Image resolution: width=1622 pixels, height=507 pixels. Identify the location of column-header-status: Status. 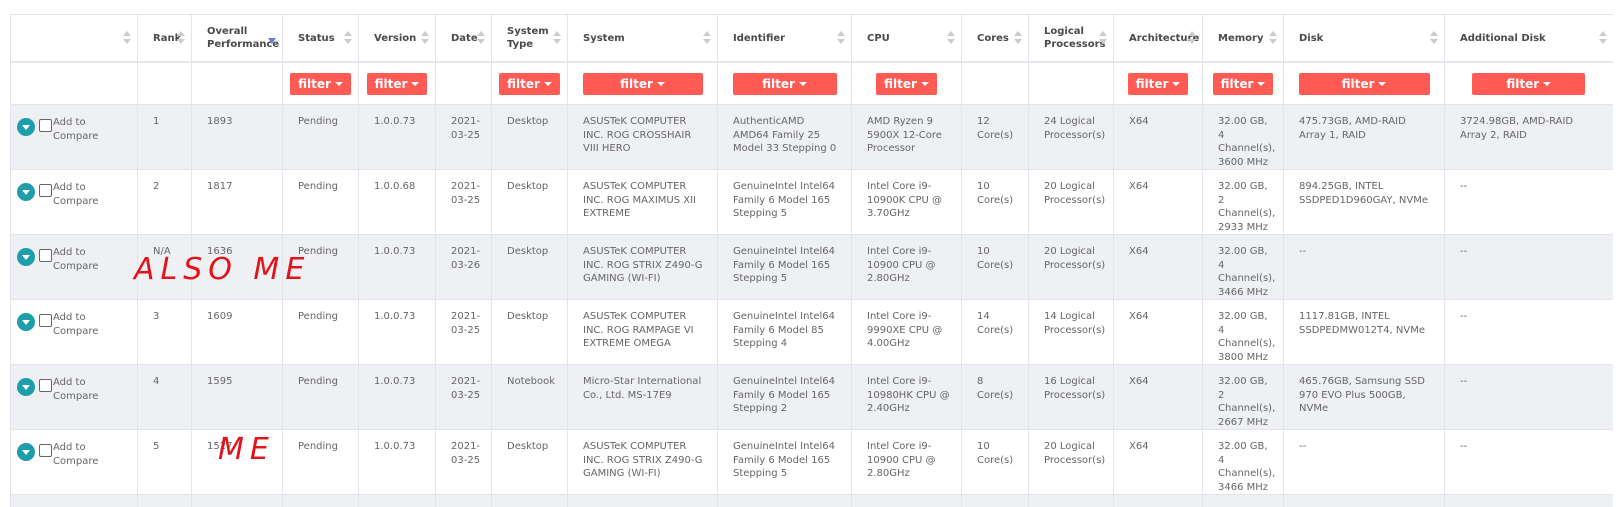
(320, 38).